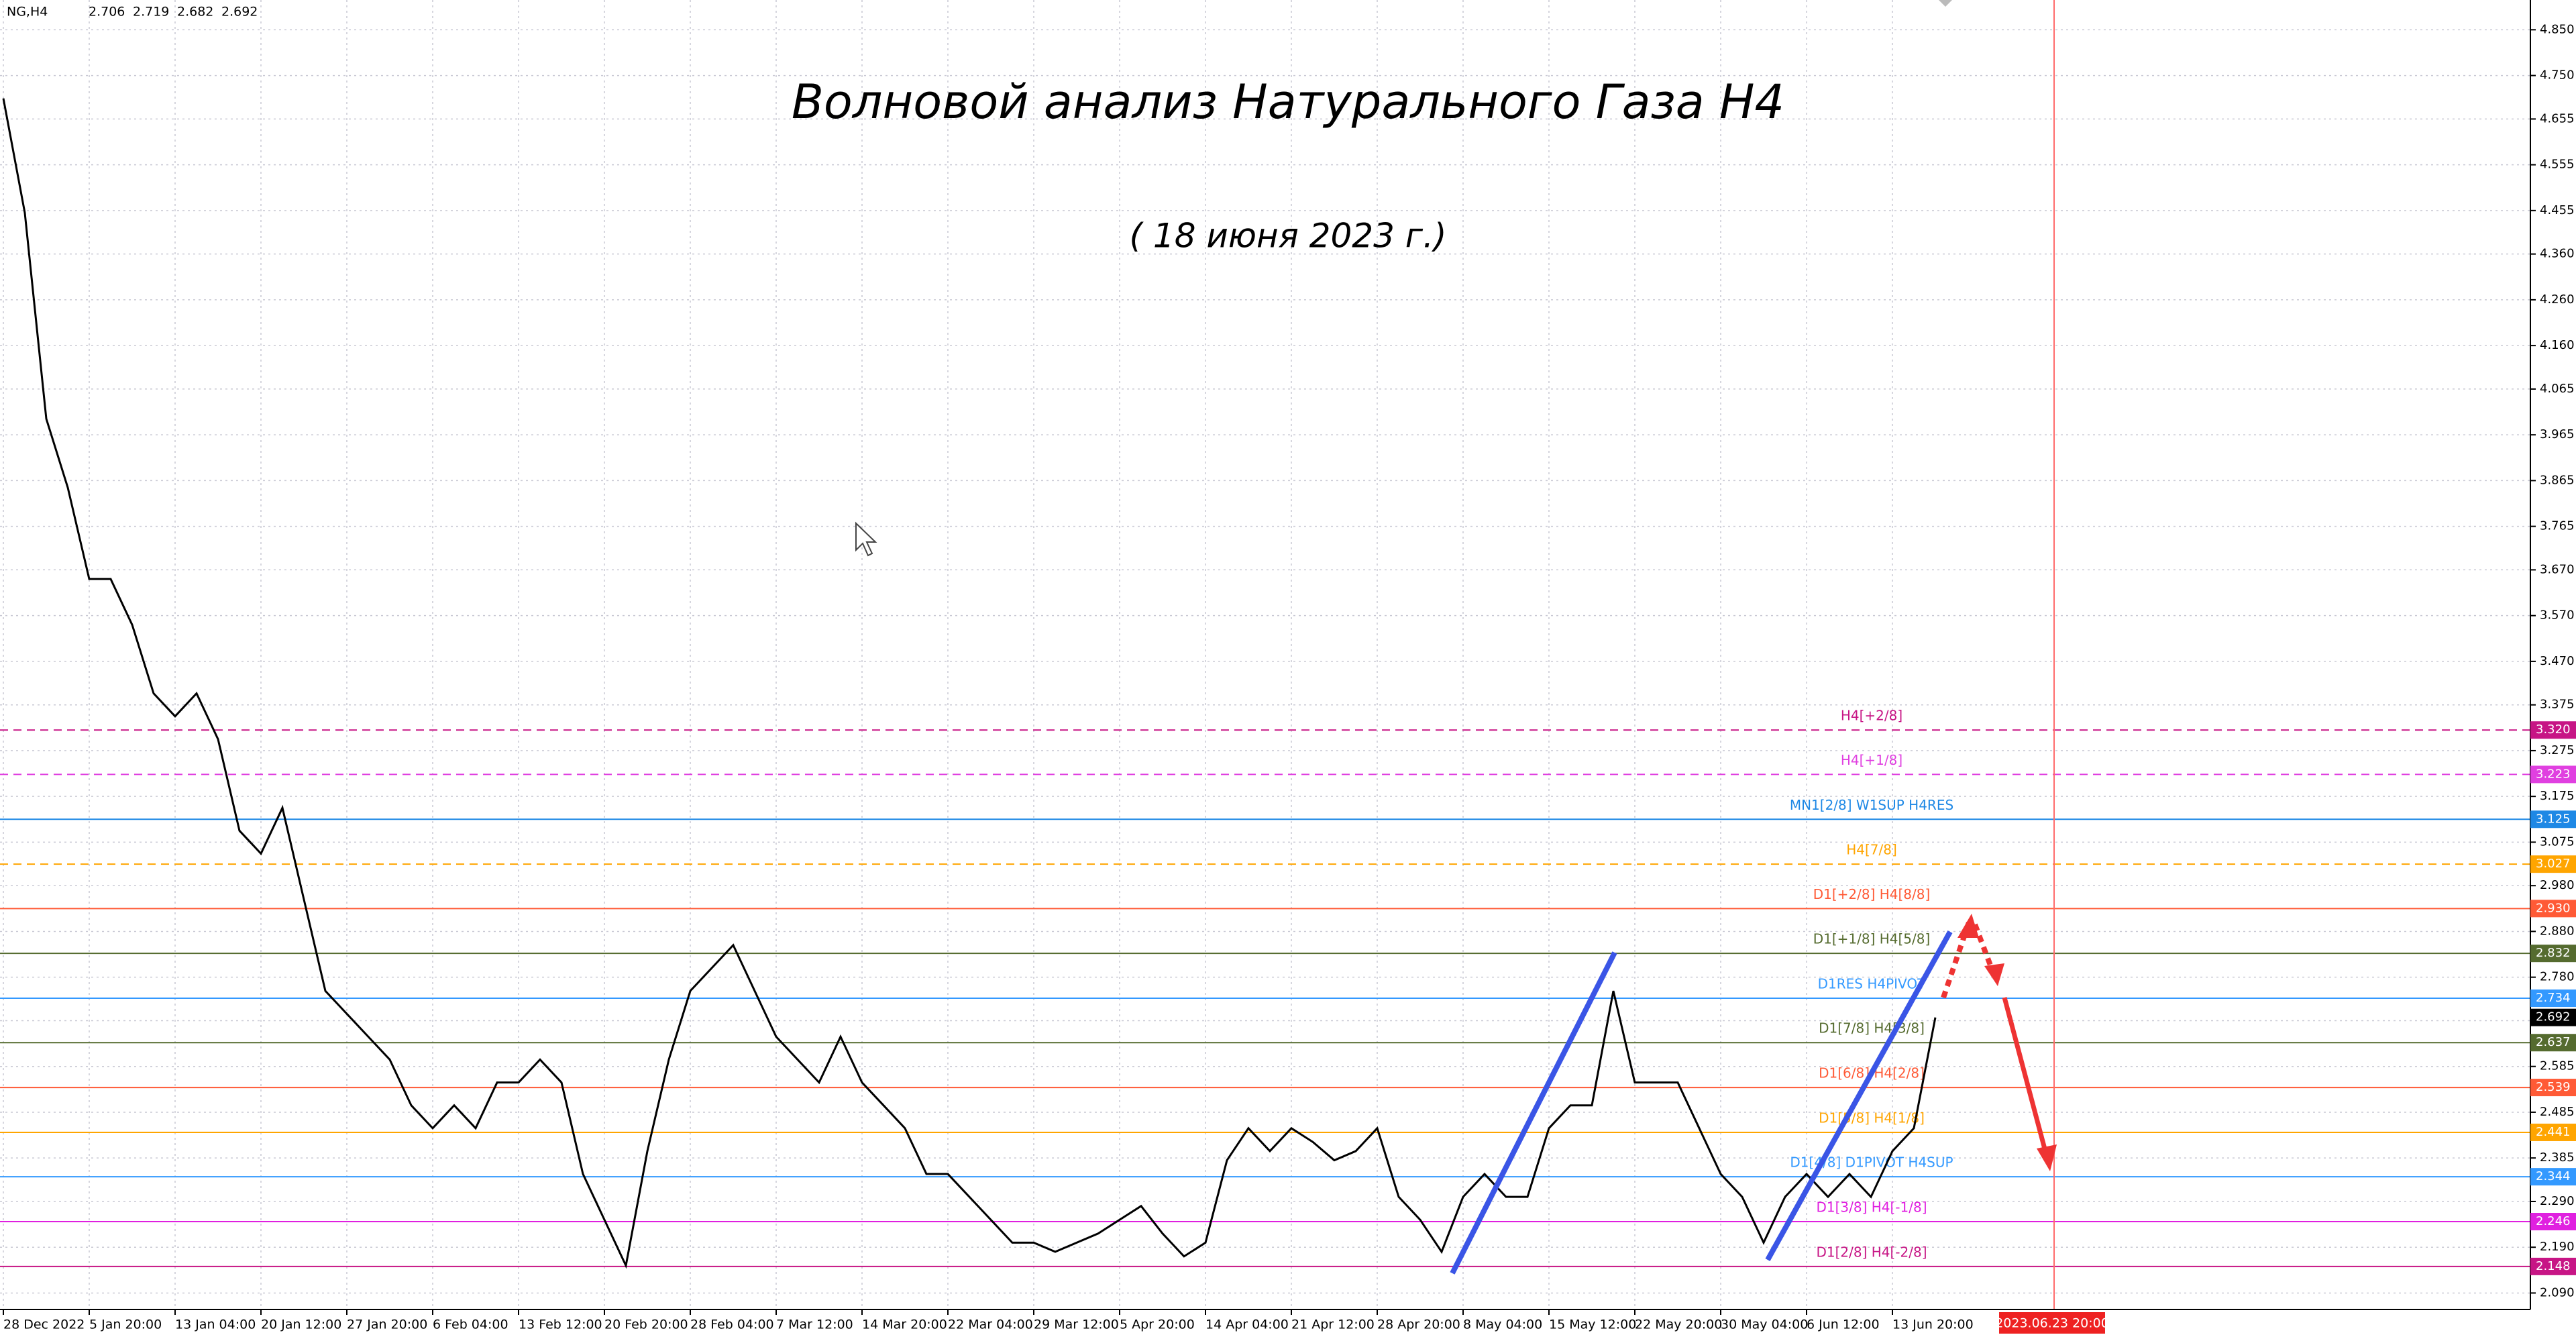  What do you see at coordinates (2557, 118) in the screenshot?
I see `y-tick-label: 4.655` at bounding box center [2557, 118].